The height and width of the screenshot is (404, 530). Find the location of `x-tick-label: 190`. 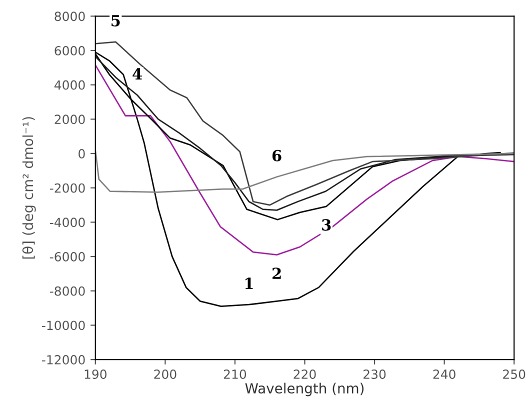

x-tick-label: 190 is located at coordinates (95, 374).